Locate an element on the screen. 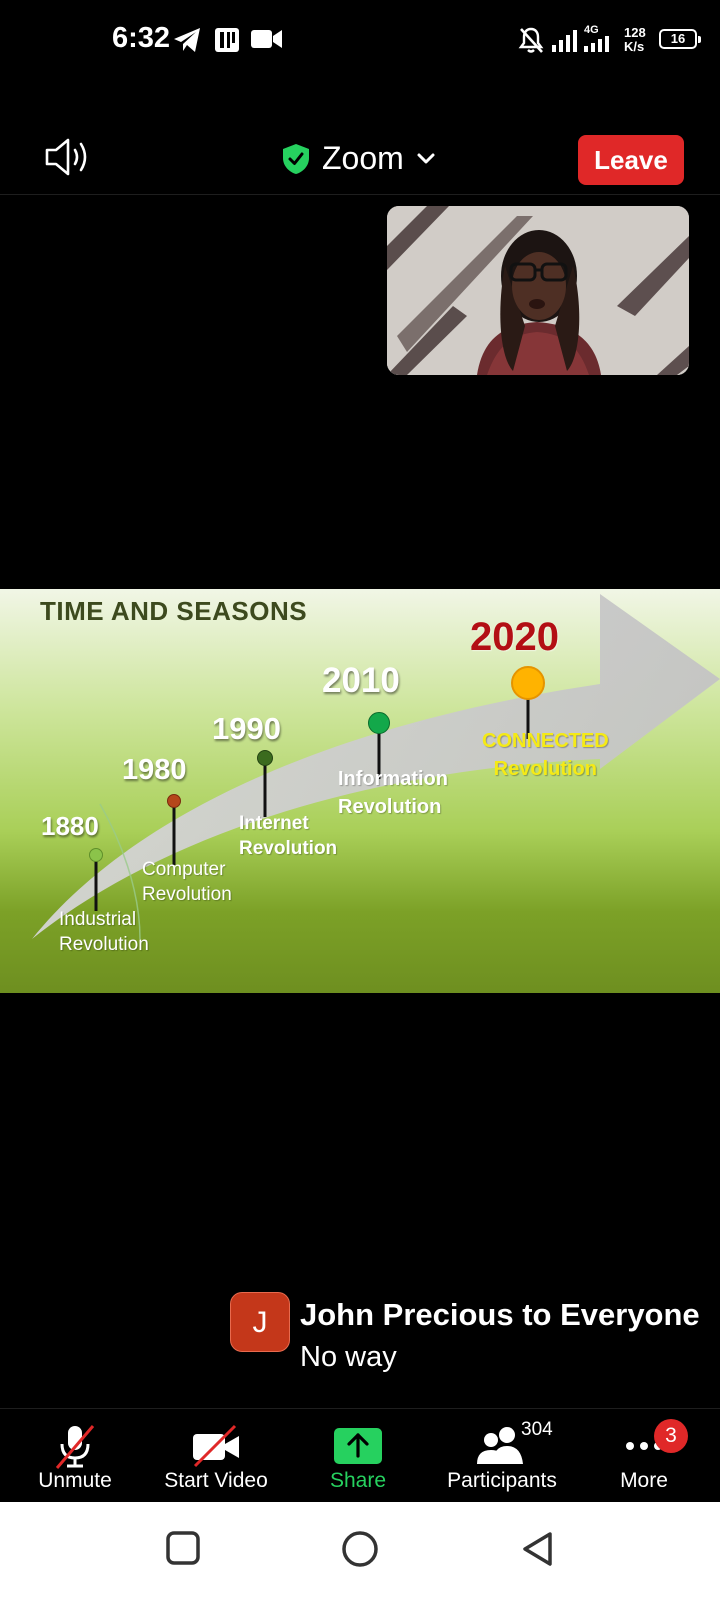 This screenshot has width=720, height=1600. slide-title: TIME AND SEASONS is located at coordinates (174, 611).